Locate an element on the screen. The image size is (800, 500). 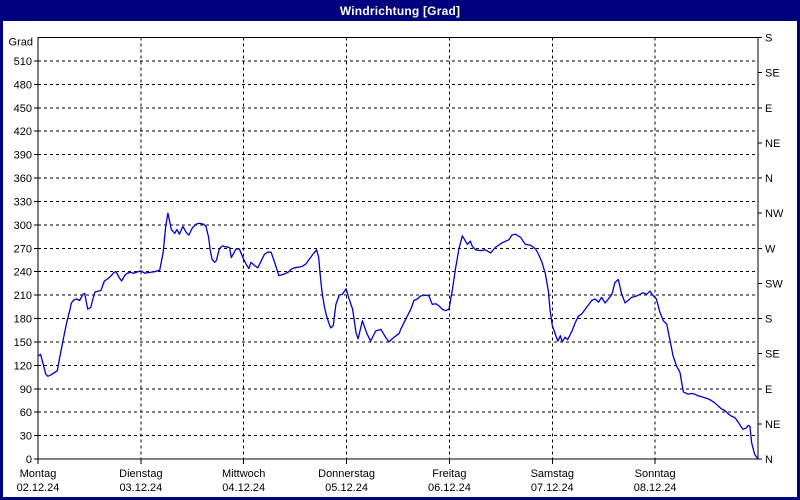
y-right-tick-label: W is located at coordinates (770, 249).